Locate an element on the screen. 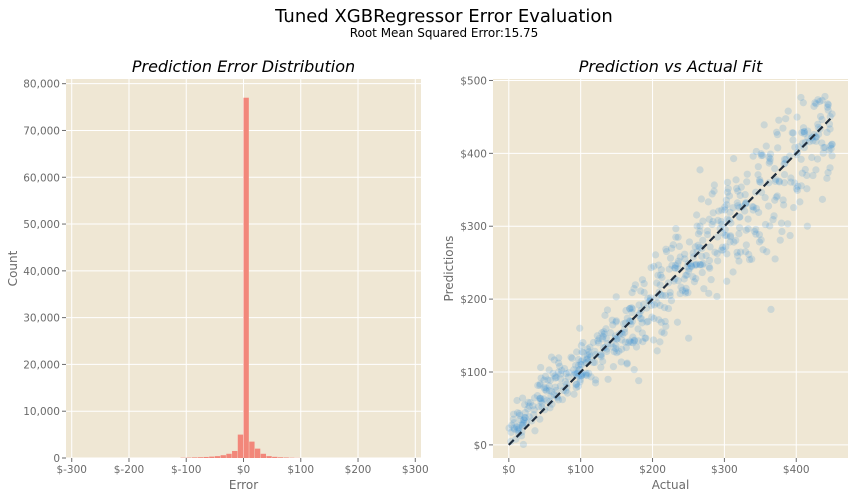 The width and height of the screenshot is (854, 499). scatter-y-label: Predictions is located at coordinates (449, 269).